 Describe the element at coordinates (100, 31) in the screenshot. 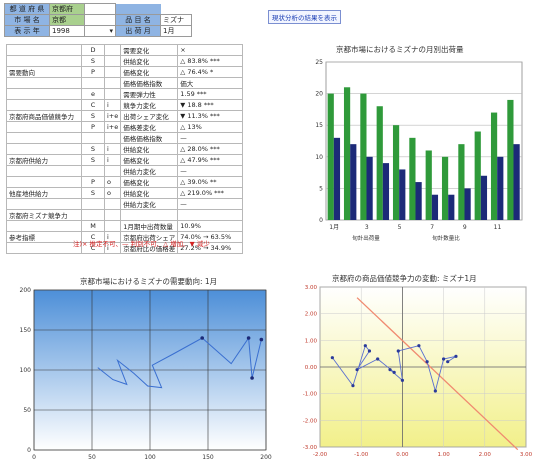

I see `chevron-down-icon: ▾` at that location.